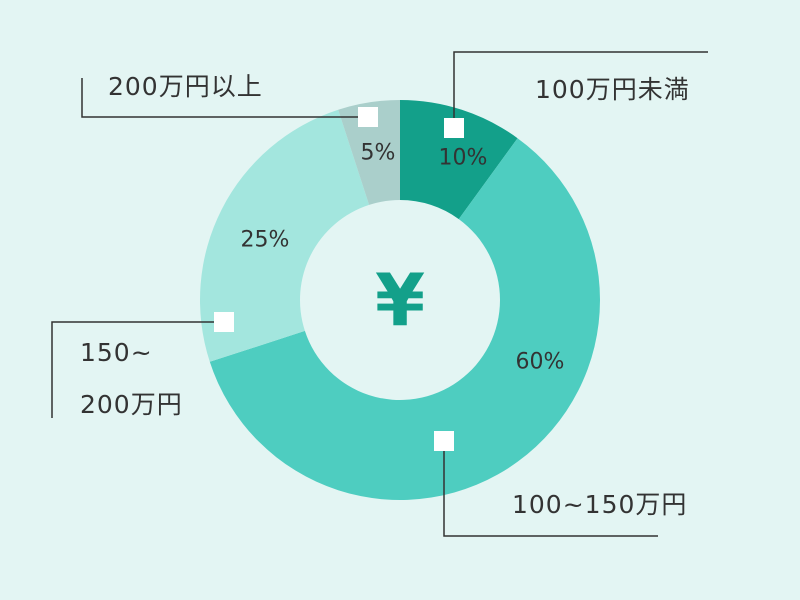 The height and width of the screenshot is (600, 800). What do you see at coordinates (612, 89) in the screenshot?
I see `legend-label-under-100: 100万円未満` at bounding box center [612, 89].